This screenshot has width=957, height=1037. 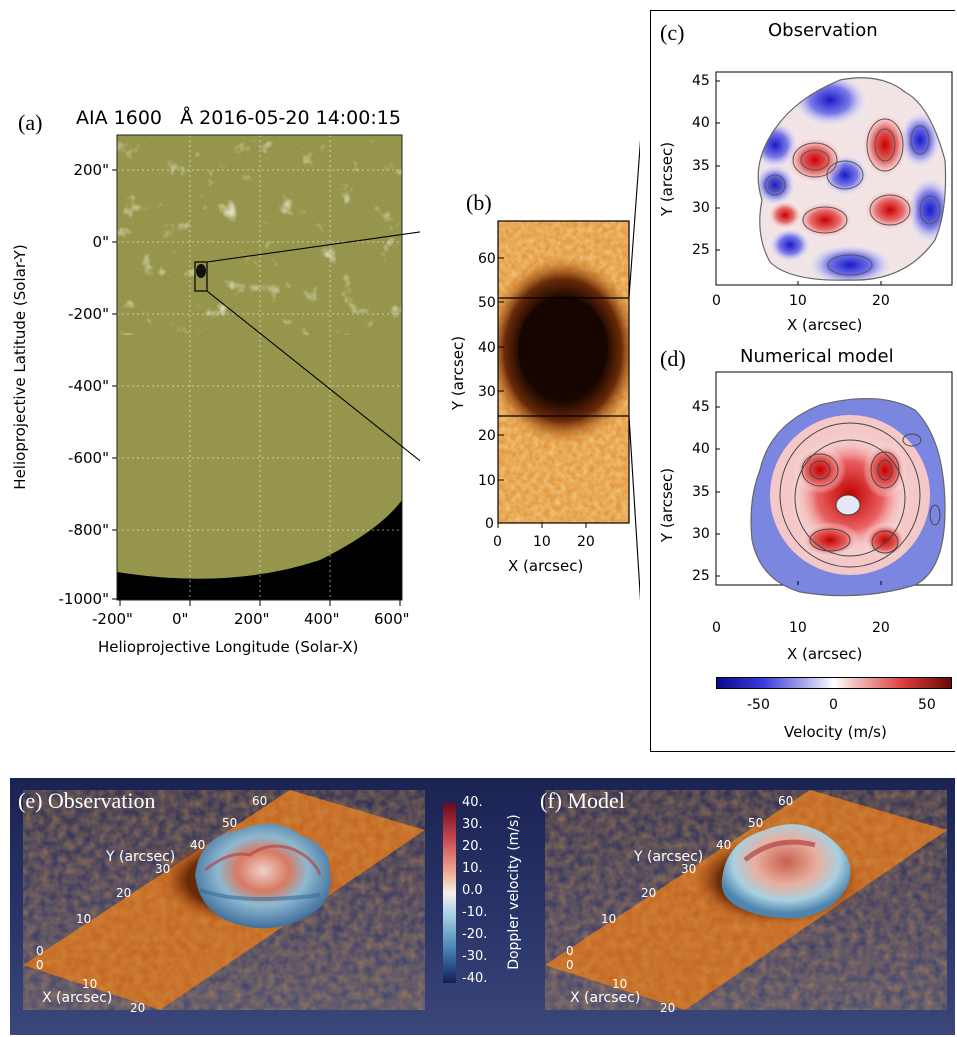 I want to click on panel-f-plane, so click(x=746, y=900).